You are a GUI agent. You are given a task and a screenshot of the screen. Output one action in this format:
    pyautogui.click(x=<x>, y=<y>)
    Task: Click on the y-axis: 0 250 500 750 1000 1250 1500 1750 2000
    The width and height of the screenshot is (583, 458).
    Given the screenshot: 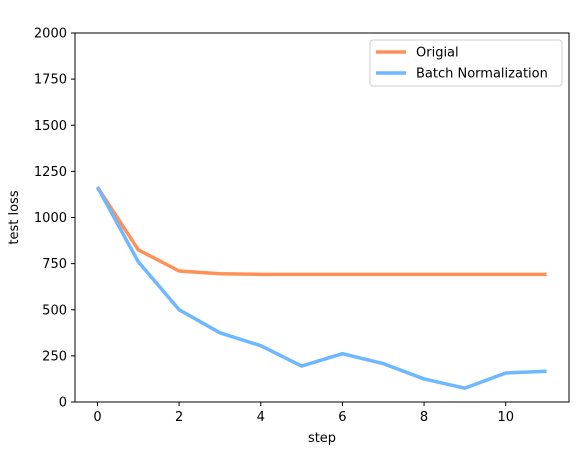 What is the action you would take?
    pyautogui.click(x=54, y=219)
    